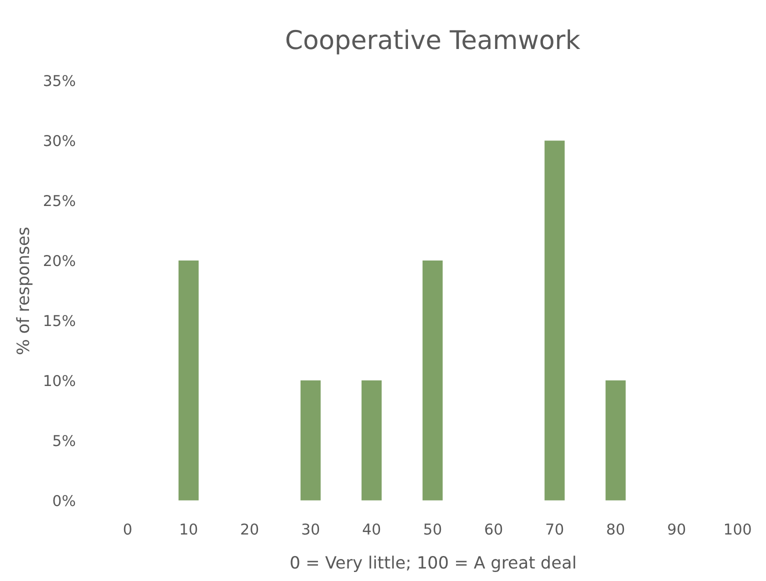 The width and height of the screenshot is (766, 581). I want to click on x-tick-label: 70, so click(554, 529).